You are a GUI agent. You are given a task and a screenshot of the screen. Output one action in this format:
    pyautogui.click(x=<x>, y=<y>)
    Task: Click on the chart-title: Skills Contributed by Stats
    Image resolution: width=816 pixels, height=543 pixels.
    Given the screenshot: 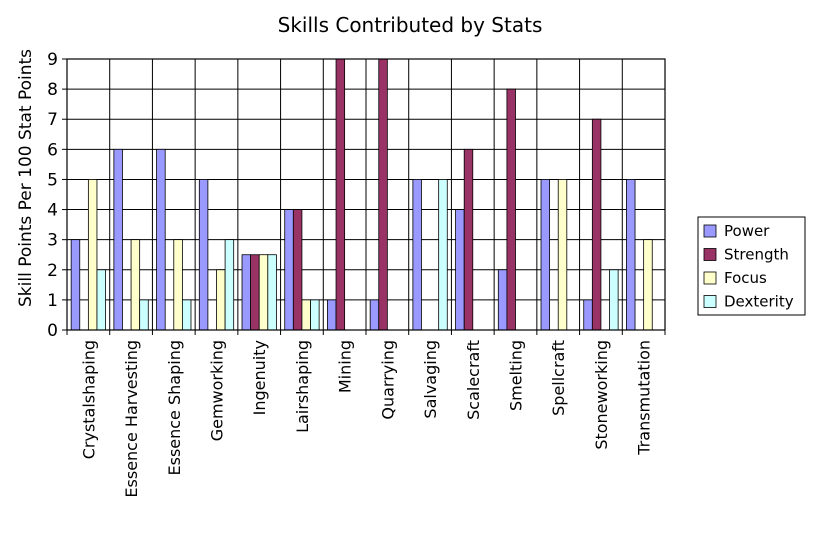 What is the action you would take?
    pyautogui.click(x=410, y=25)
    